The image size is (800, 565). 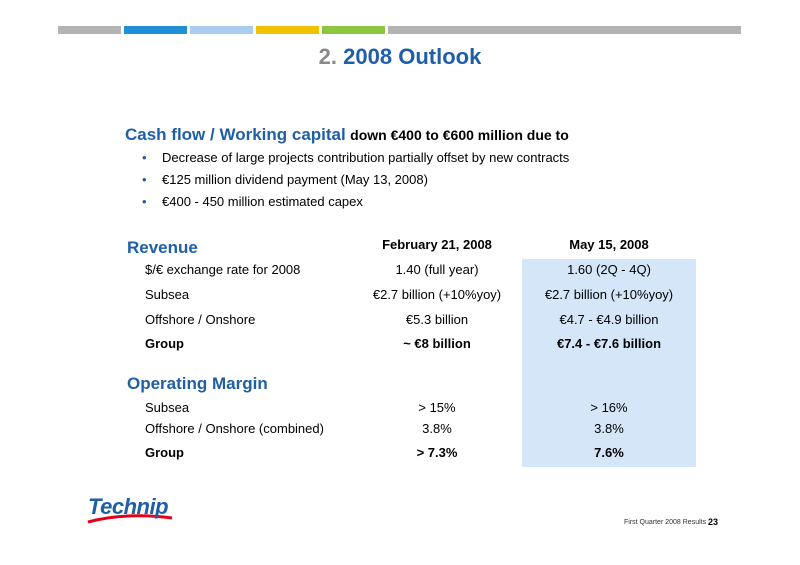 What do you see at coordinates (609, 244) in the screenshot?
I see `column-header-may: May 15, 2008` at bounding box center [609, 244].